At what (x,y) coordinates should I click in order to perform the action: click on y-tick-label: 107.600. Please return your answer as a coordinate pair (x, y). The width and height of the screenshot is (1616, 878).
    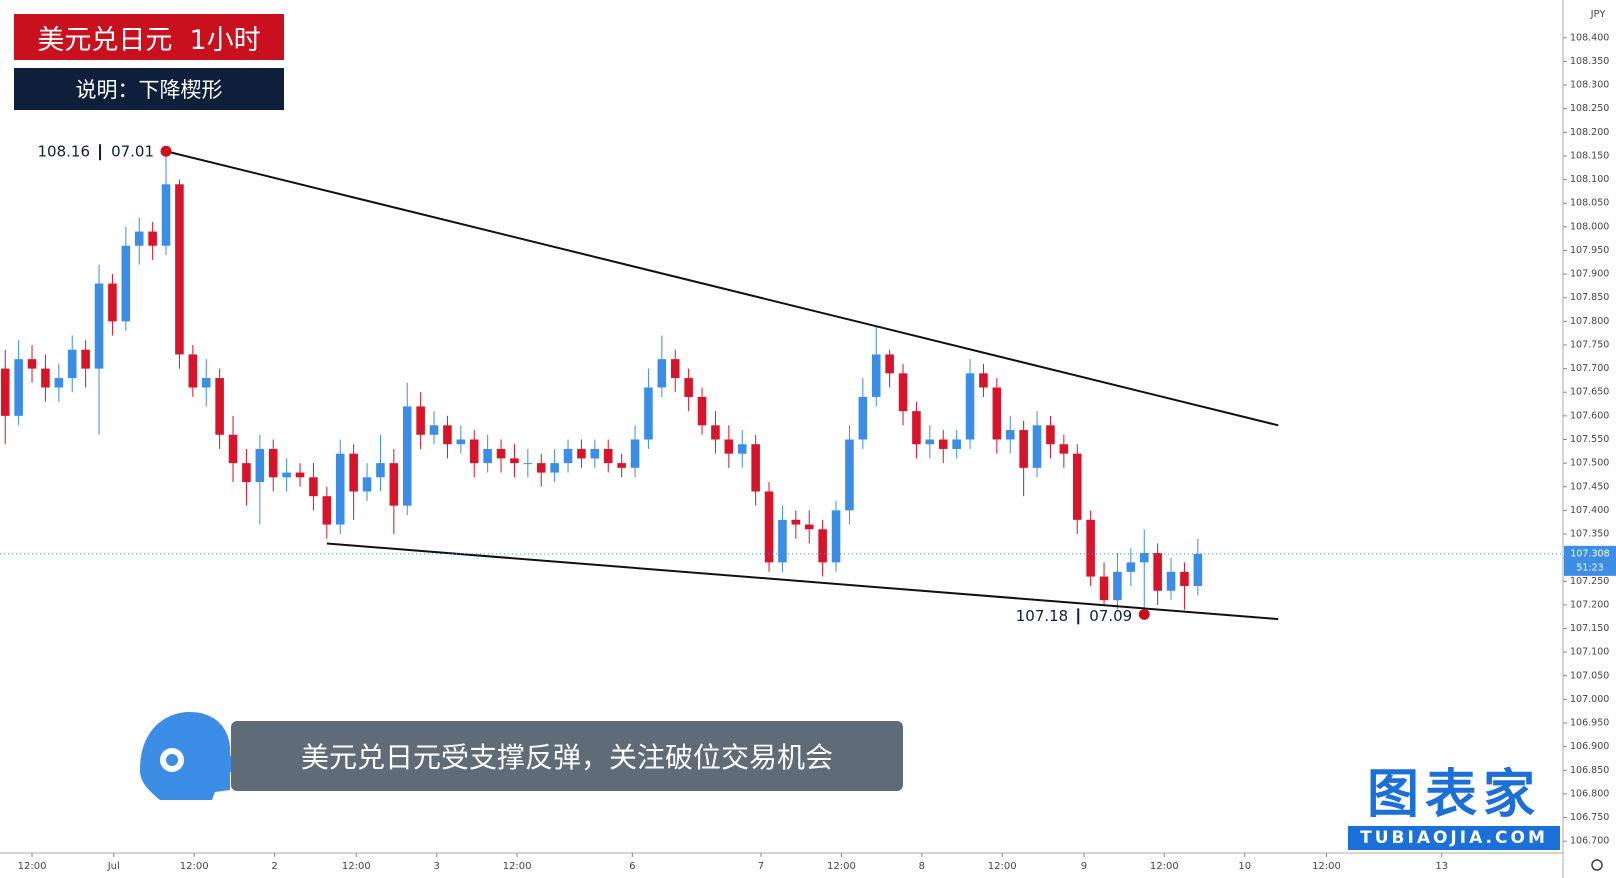
    Looking at the image, I should click on (1589, 415).